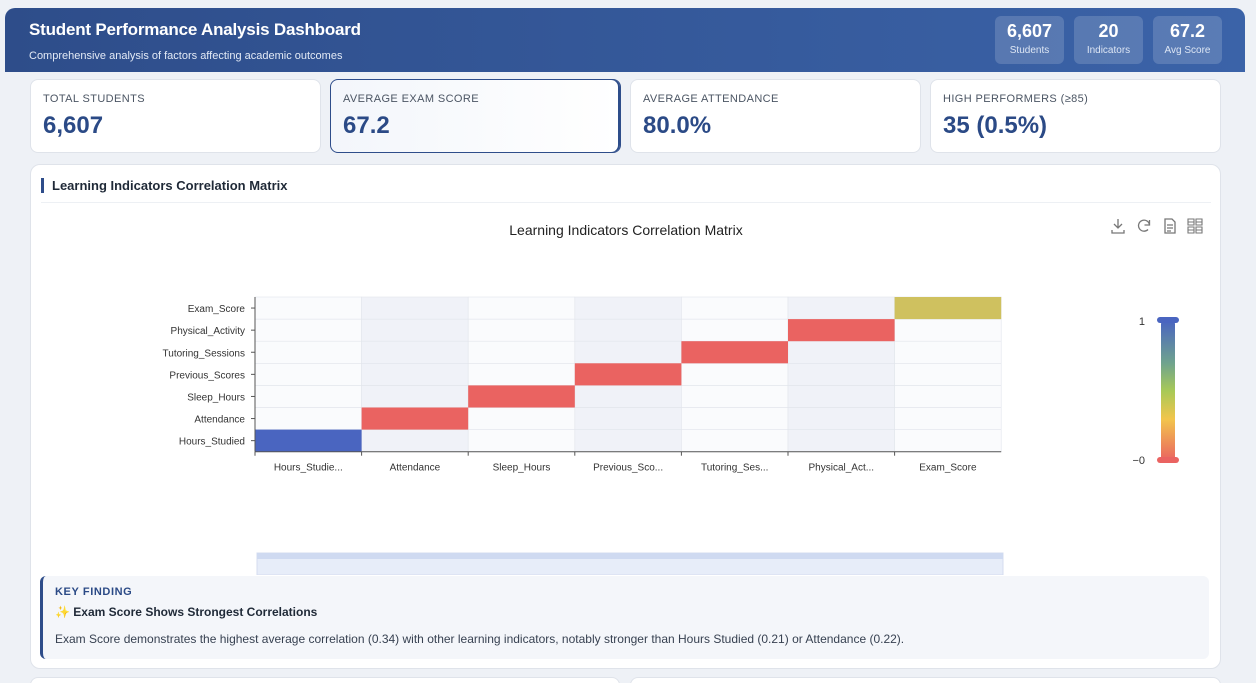  Describe the element at coordinates (1119, 227) in the screenshot. I see `download-icon` at that location.